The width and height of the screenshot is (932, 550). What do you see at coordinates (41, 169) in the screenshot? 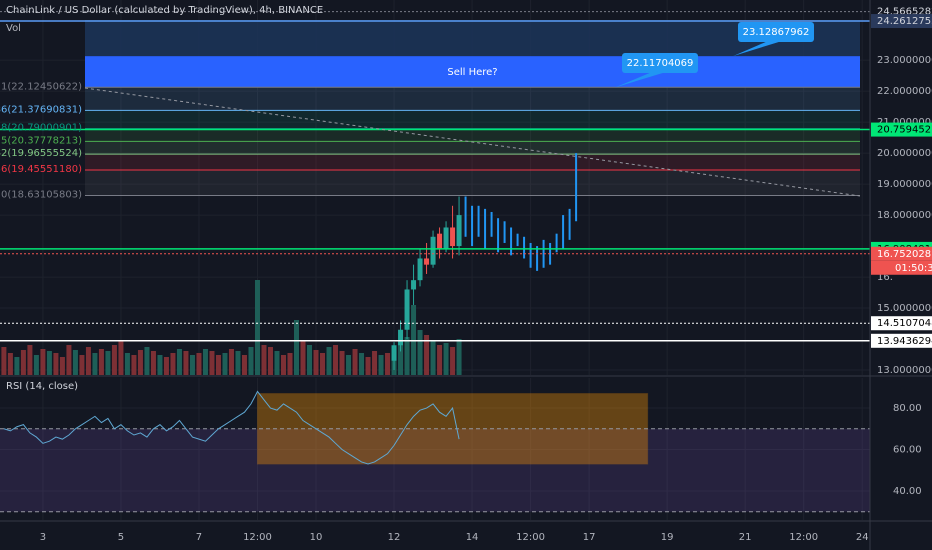
I see `fib-label: 0.236(19.45551180)` at bounding box center [41, 169].